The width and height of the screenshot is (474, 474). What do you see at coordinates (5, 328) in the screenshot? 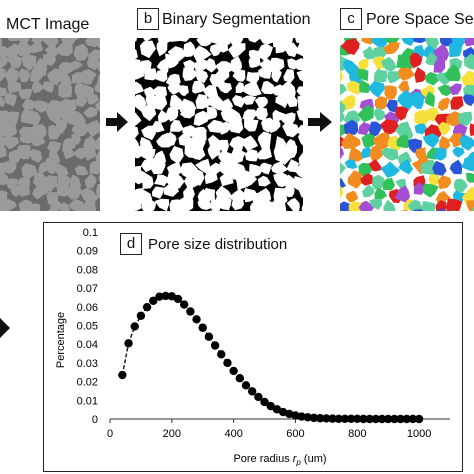
I see `arrow-right-icon` at bounding box center [5, 328].